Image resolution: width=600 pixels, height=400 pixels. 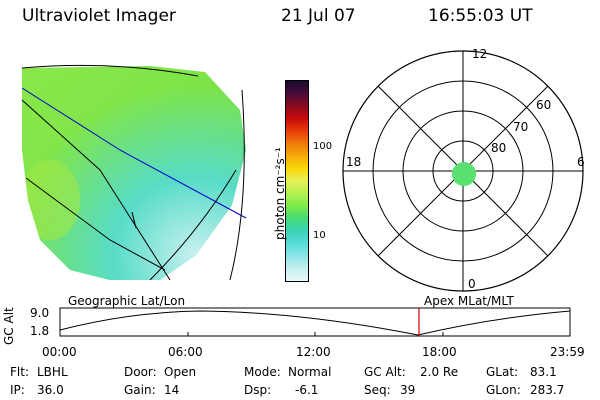 I want to click on timeline-xtick-3: 18:00, so click(x=439, y=352).